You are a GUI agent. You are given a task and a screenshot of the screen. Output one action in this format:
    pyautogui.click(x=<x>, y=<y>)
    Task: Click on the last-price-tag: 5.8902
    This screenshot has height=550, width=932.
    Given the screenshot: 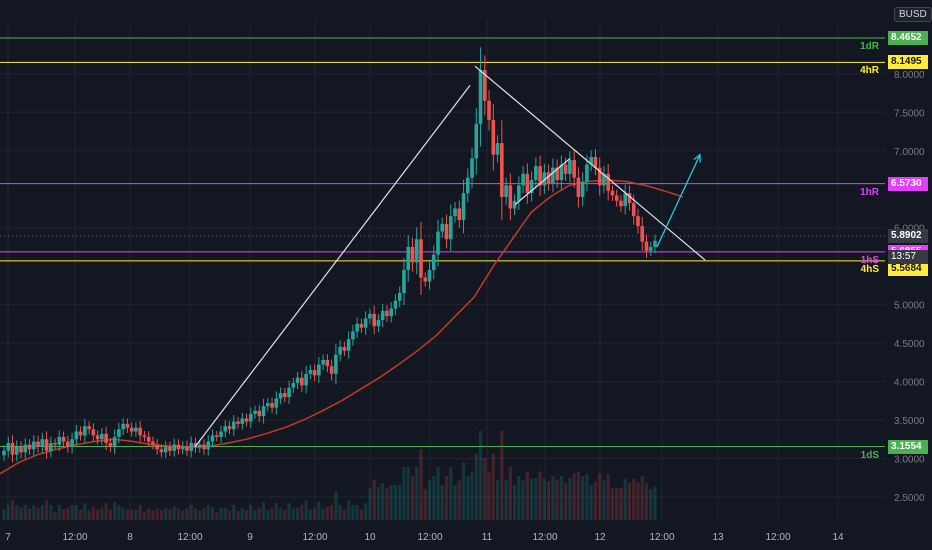 What is the action you would take?
    pyautogui.click(x=908, y=236)
    